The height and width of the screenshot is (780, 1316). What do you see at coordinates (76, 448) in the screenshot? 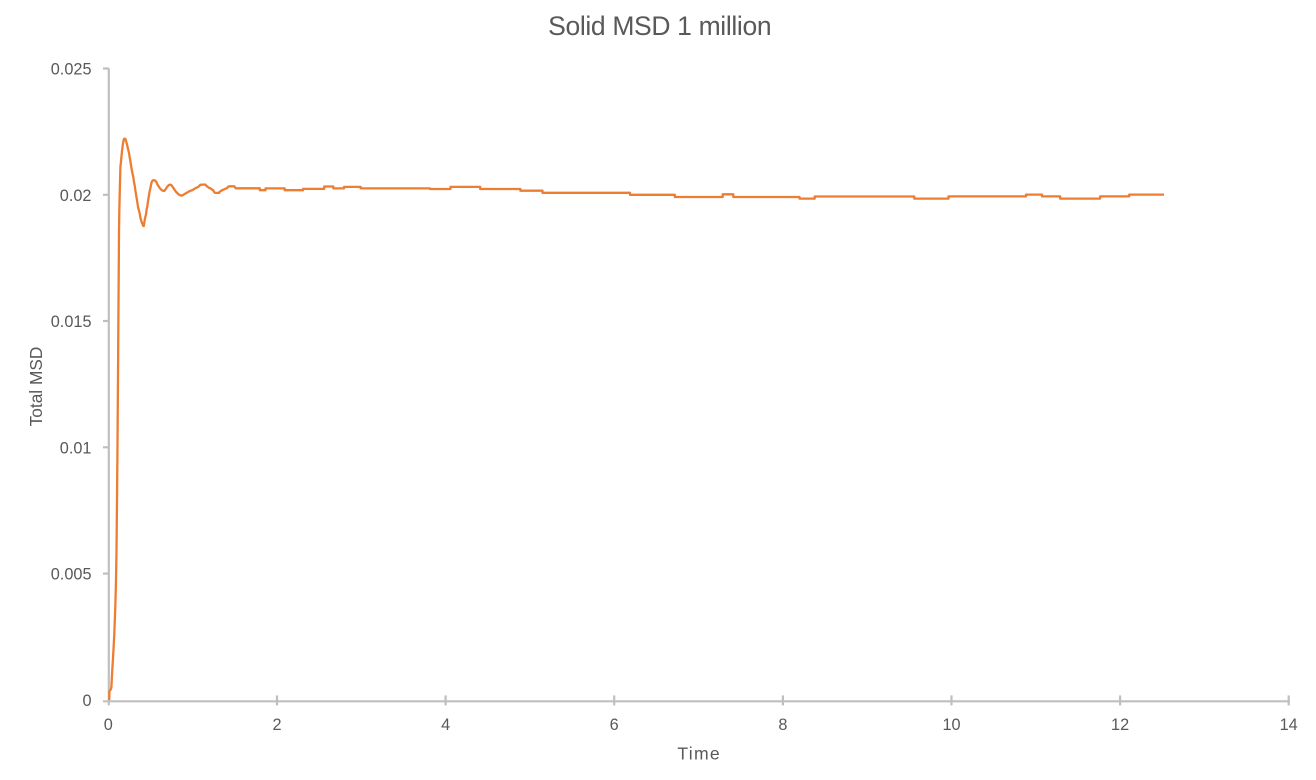
I see `svg-text: 0.01` at bounding box center [76, 448].